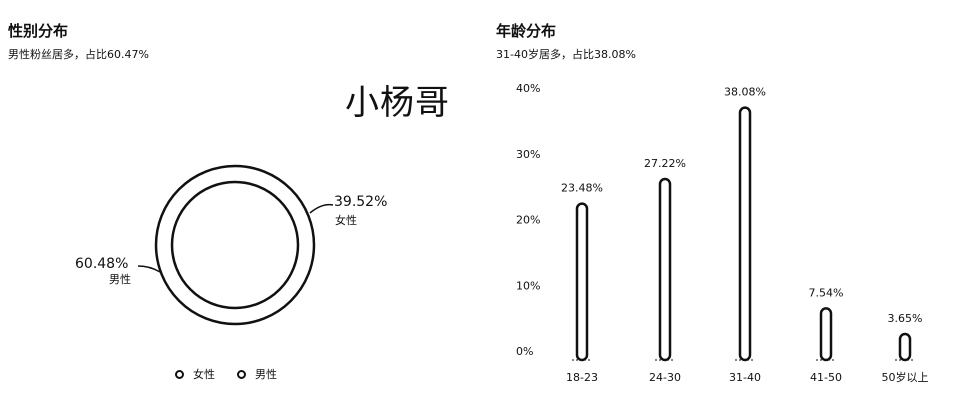  I want to click on y-tick-label: 0%, so click(524, 351).